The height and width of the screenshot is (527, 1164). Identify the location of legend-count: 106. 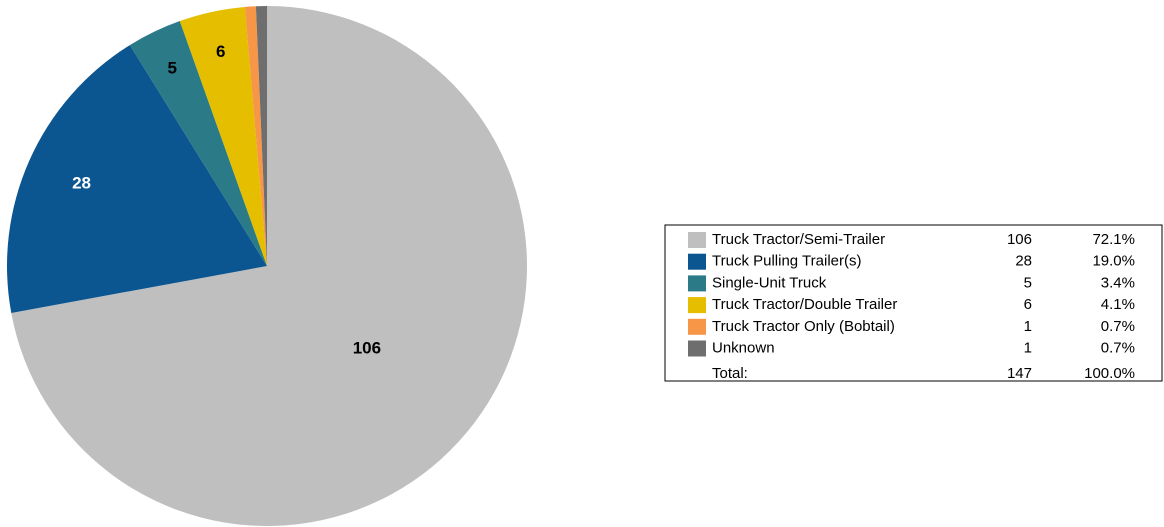
(1019, 239).